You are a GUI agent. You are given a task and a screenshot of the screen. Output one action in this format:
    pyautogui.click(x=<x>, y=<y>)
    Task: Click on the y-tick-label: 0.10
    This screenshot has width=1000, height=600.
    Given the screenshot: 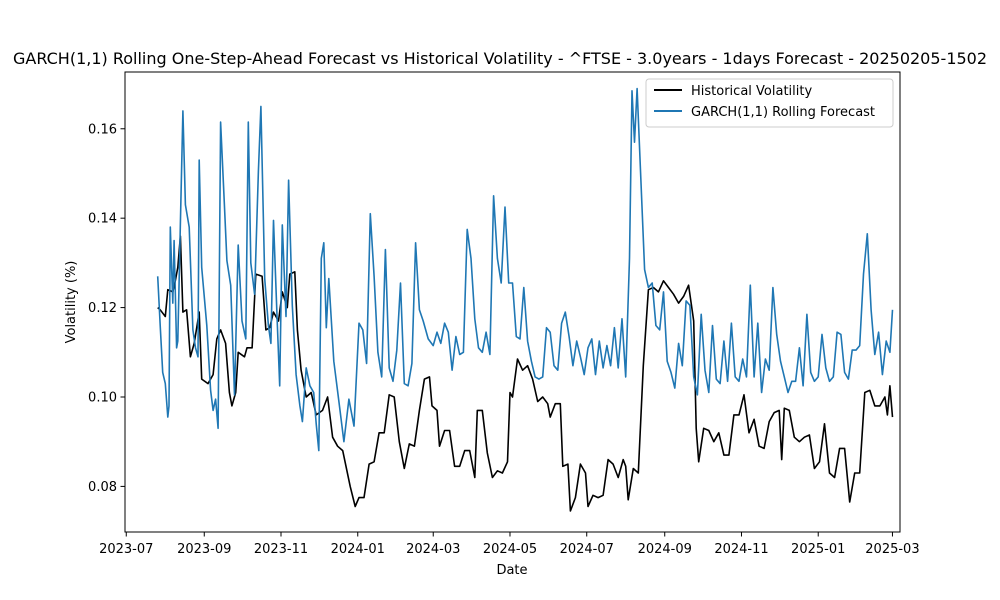 What is the action you would take?
    pyautogui.click(x=102, y=397)
    